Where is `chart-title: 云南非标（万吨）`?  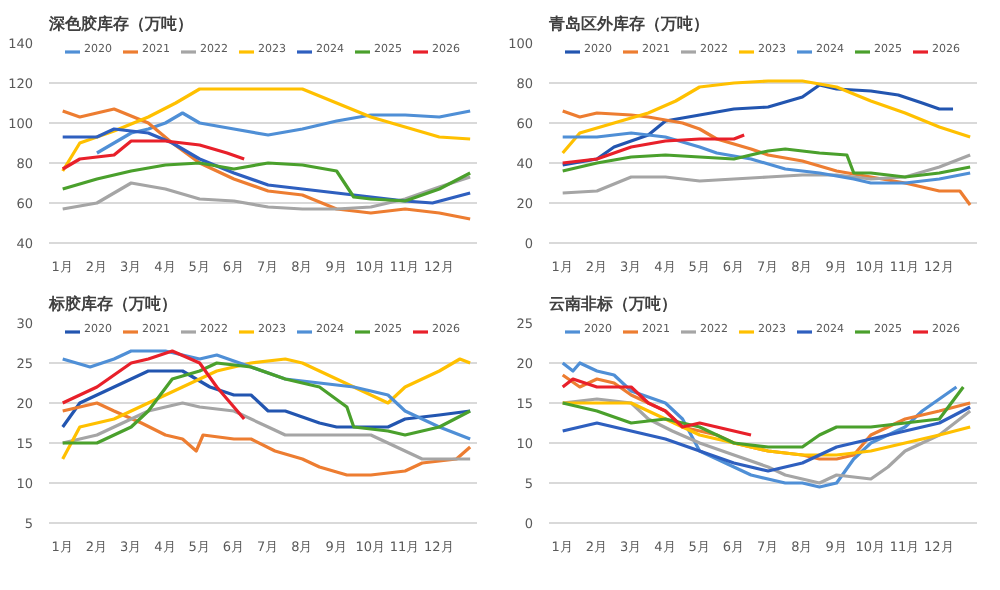
chart-title: 云南非标（万吨） is located at coordinates (613, 304).